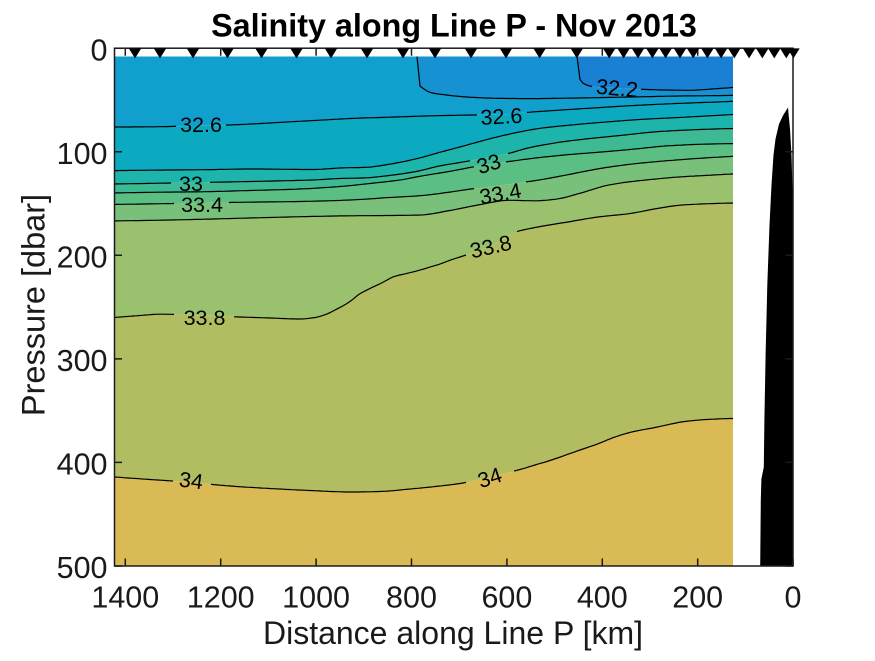 The image size is (875, 661). I want to click on svg-text: 100, so click(82, 154).